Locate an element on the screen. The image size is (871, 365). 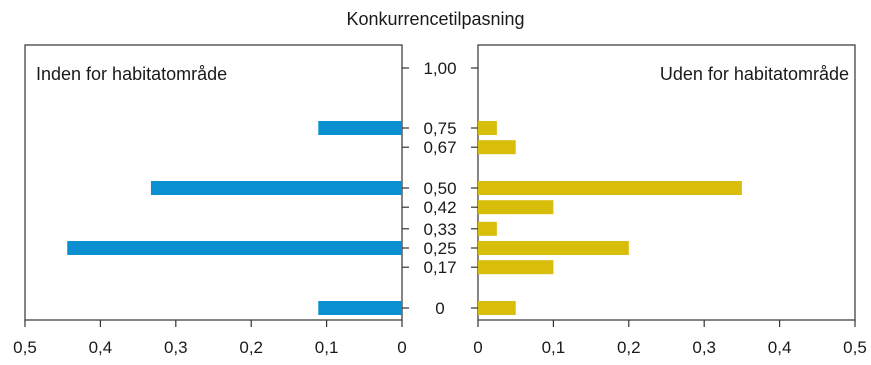
right-x-tick-label: 0,1 is located at coordinates (554, 347).